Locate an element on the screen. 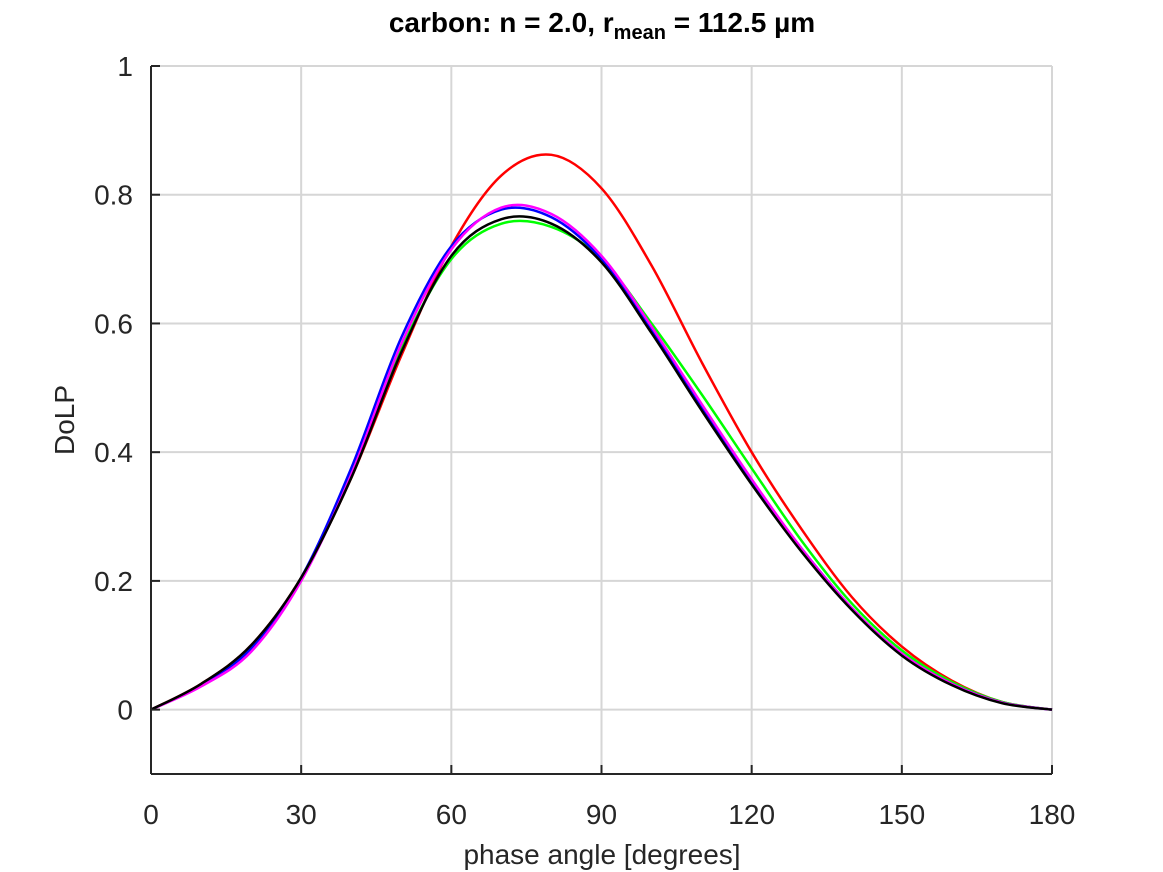 This screenshot has width=1163, height=872. y-tick-label-0.2: 0.2 is located at coordinates (113, 581).